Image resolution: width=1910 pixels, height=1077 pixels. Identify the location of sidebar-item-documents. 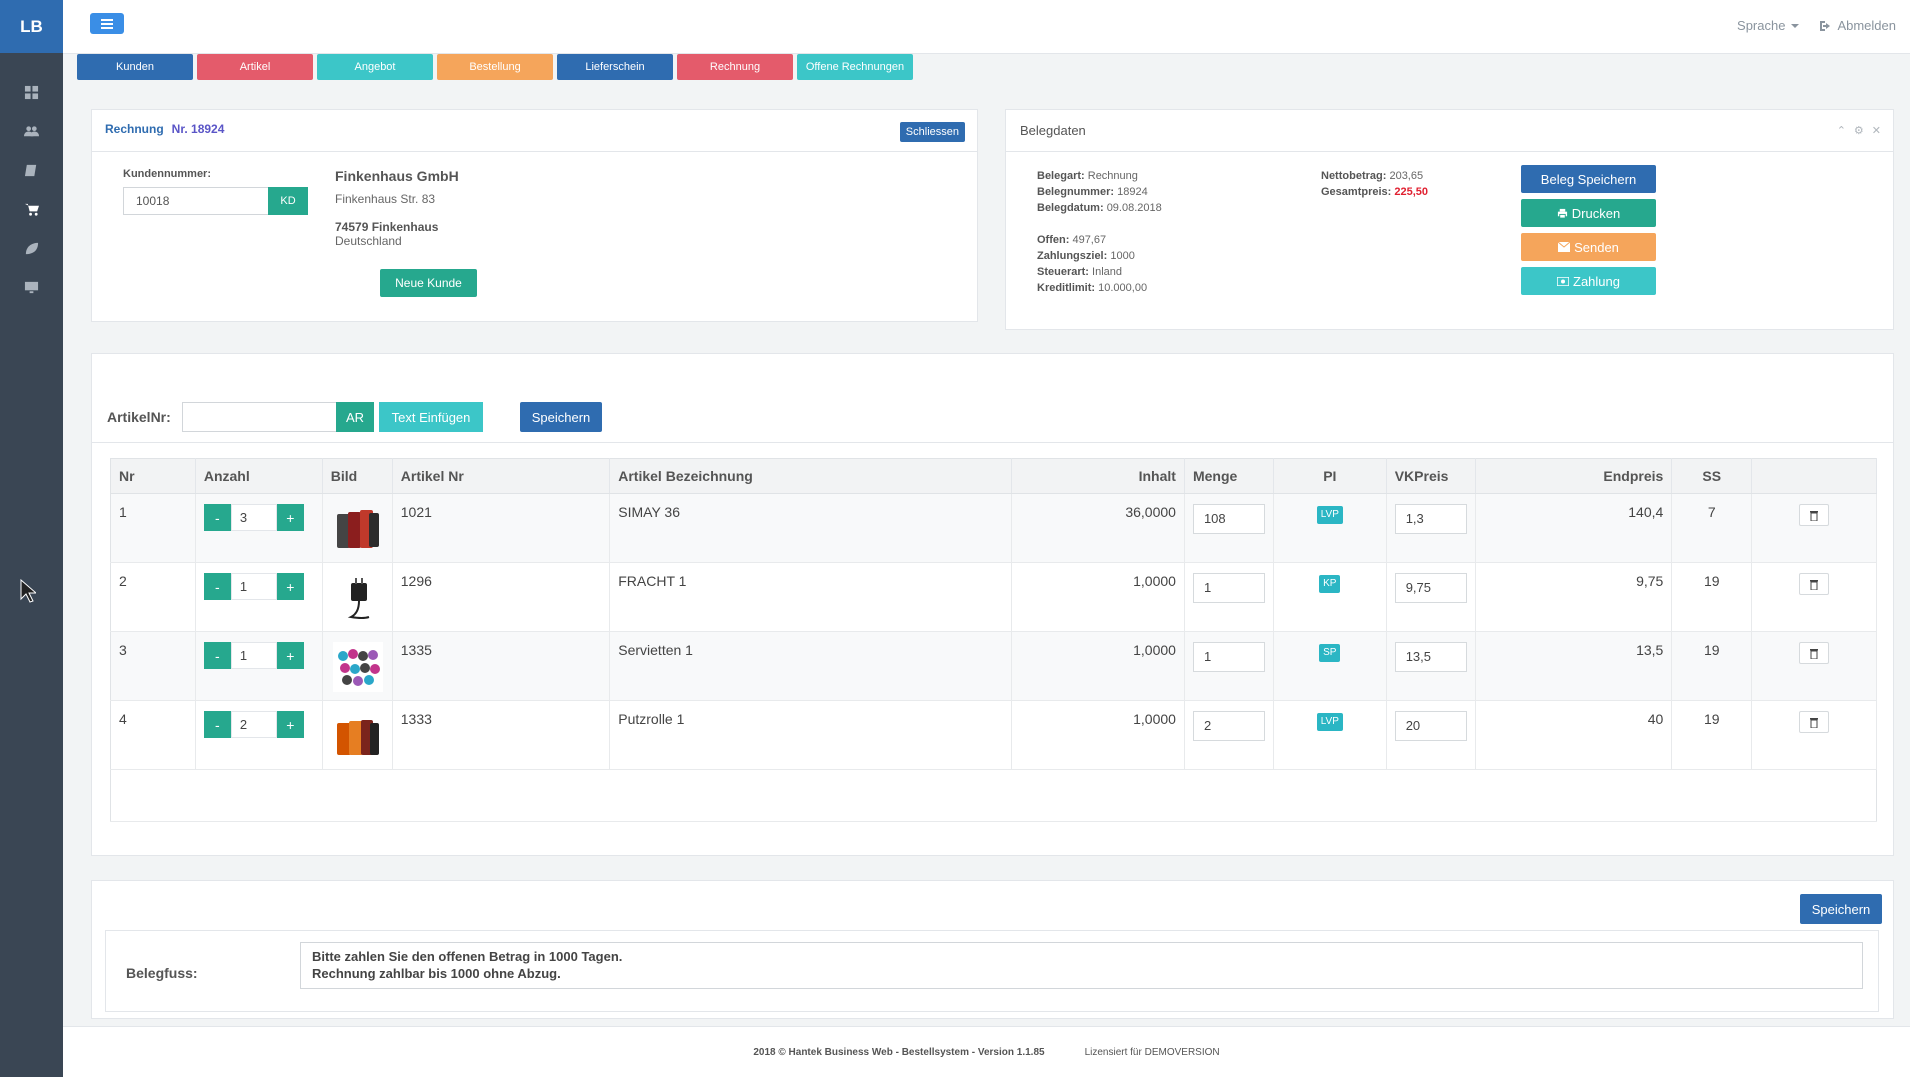
(31, 170).